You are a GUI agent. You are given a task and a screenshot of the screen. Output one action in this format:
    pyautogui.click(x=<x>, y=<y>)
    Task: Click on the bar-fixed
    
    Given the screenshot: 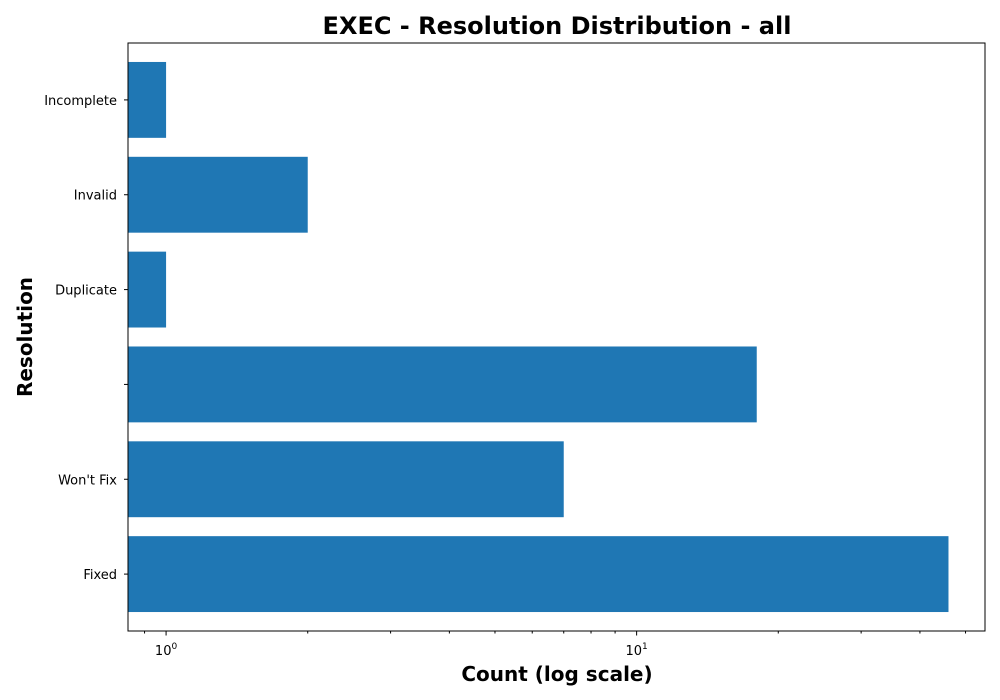 What is the action you would take?
    pyautogui.click(x=538, y=574)
    